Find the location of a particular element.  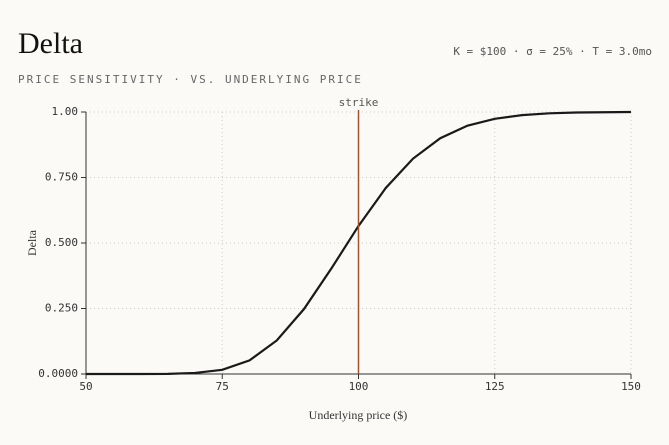

y-axis-label: Delta is located at coordinates (32, 242).